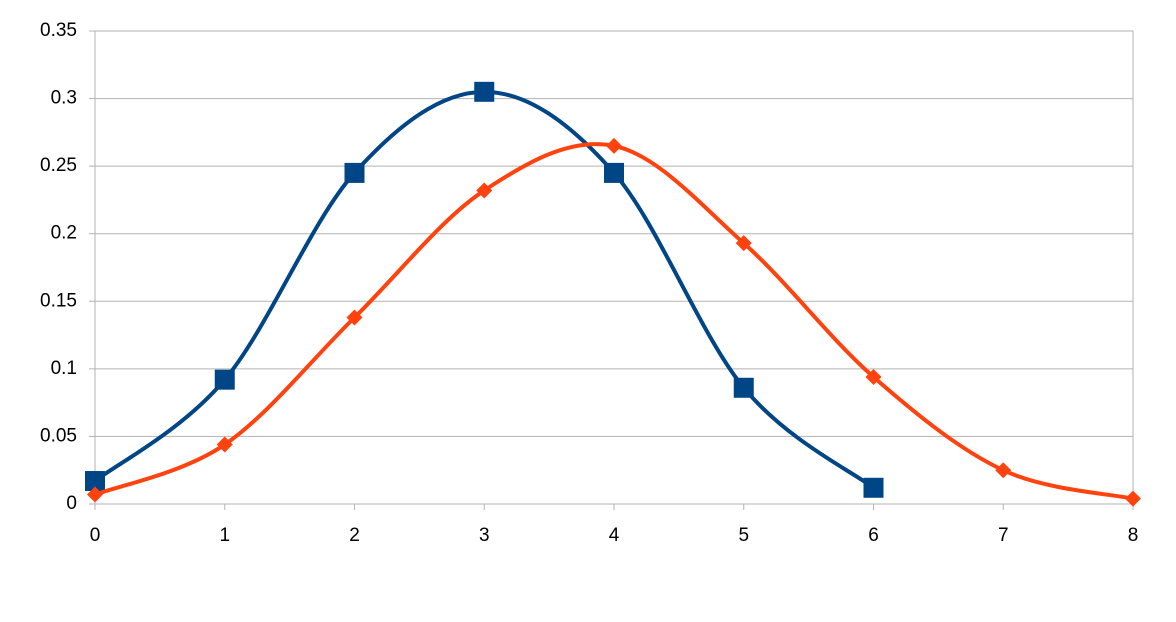 This screenshot has width=1176, height=622. Describe the element at coordinates (71, 503) in the screenshot. I see `y-tick-label: 0` at that location.